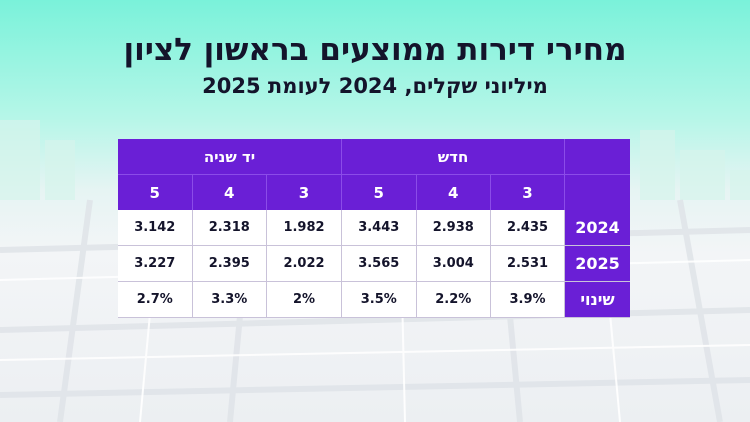 This screenshot has height=422, width=750. I want to click on table-cell: 2.2%, so click(453, 299).